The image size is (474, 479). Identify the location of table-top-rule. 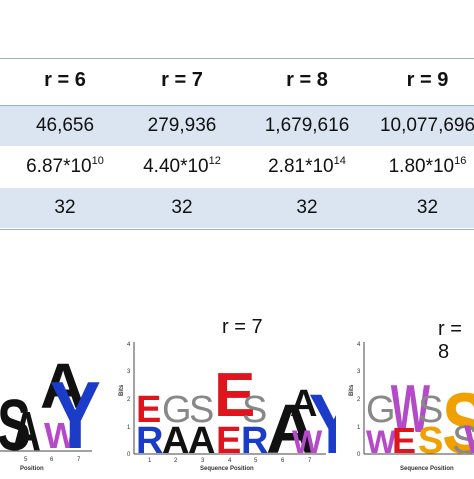
(237, 58).